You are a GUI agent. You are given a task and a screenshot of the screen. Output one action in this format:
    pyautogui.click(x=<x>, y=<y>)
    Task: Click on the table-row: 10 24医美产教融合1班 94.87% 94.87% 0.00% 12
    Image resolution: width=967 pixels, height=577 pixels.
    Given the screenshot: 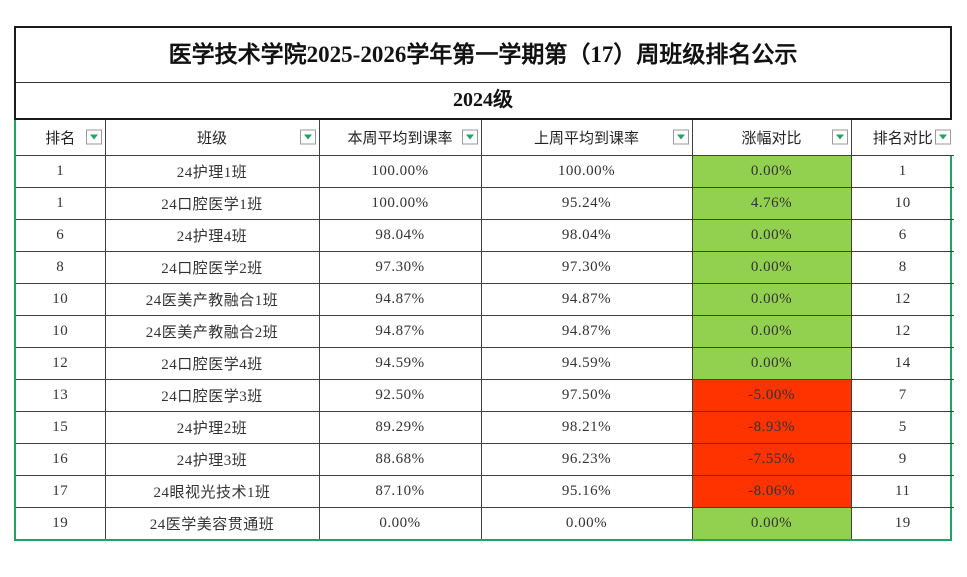 What is the action you would take?
    pyautogui.click(x=485, y=299)
    